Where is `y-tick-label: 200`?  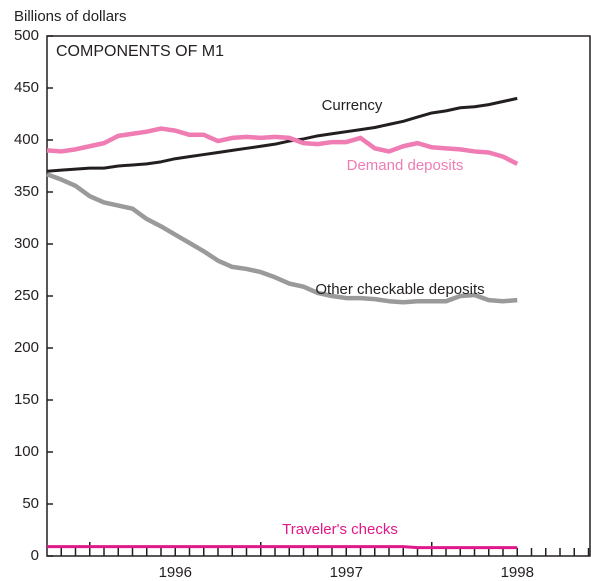 y-tick-label: 200 is located at coordinates (26, 347).